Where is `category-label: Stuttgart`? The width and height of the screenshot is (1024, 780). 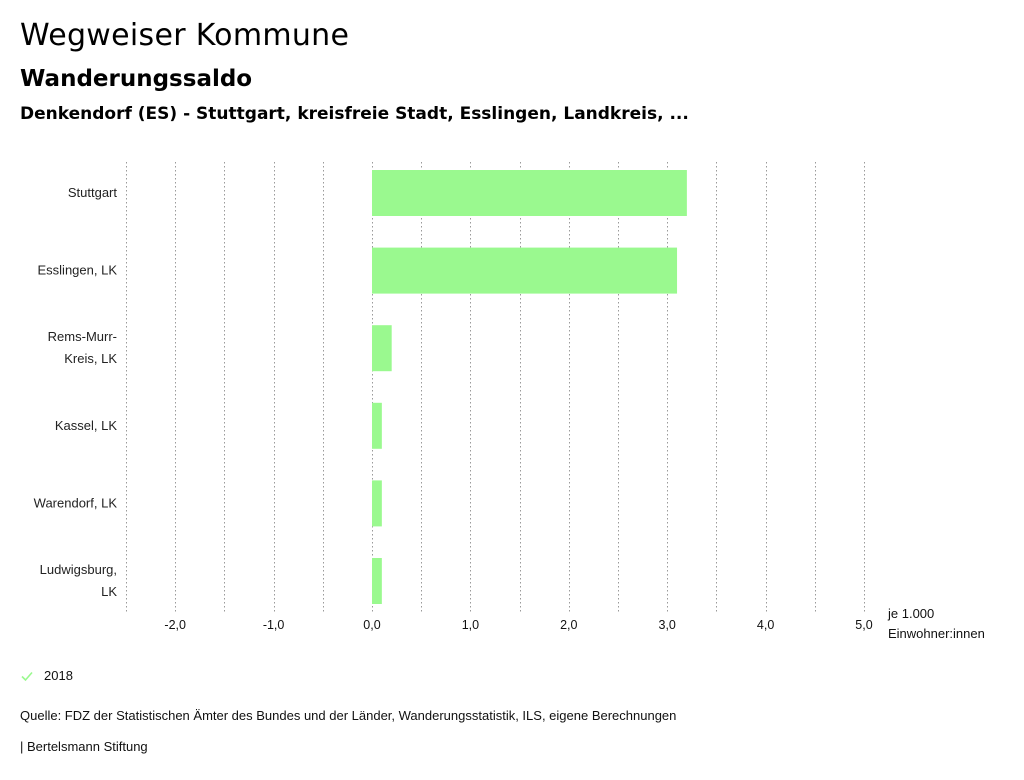 category-label: Stuttgart is located at coordinates (93, 192).